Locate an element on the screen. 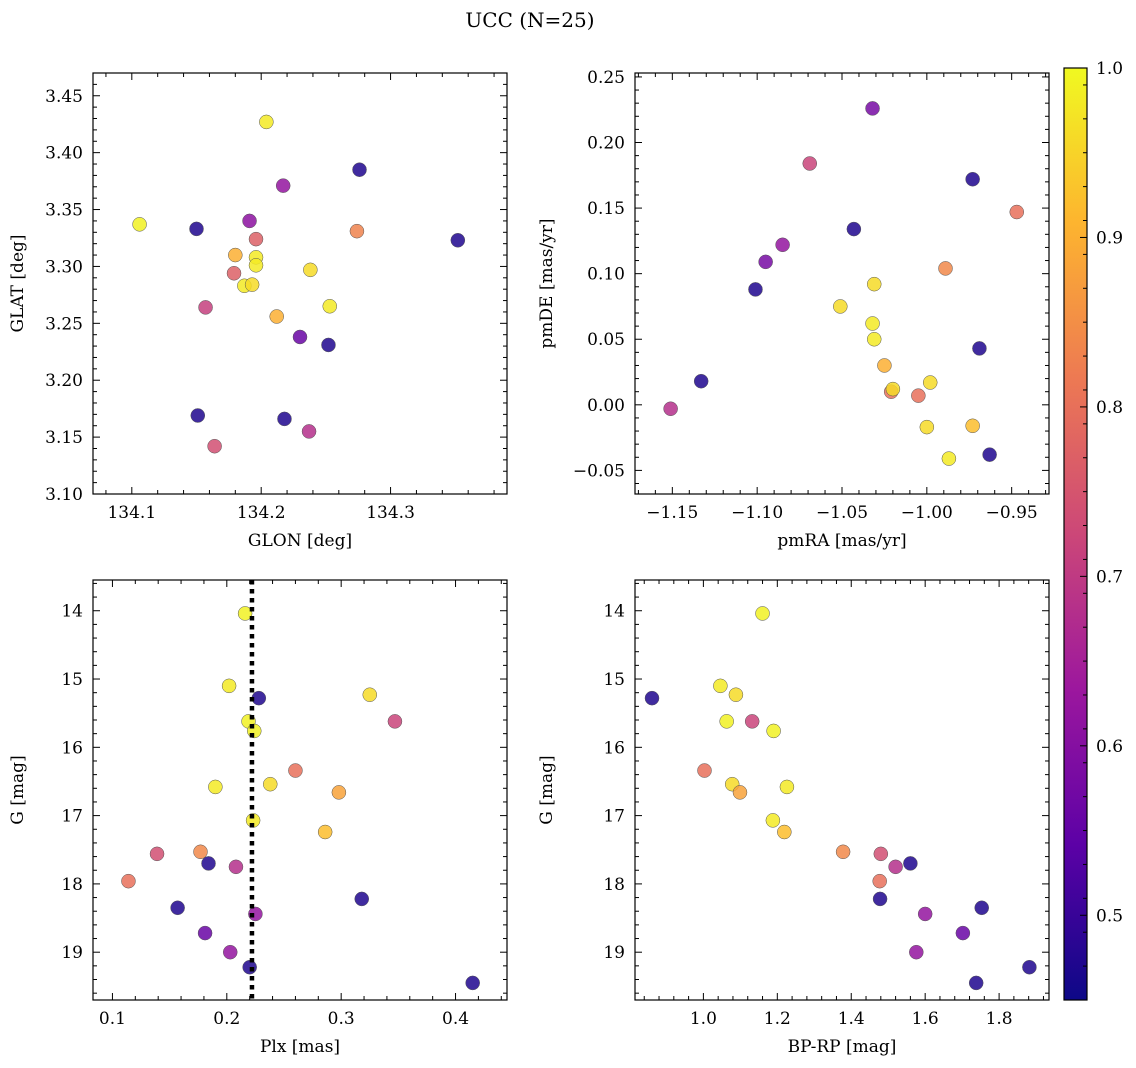 This screenshot has width=1136, height=1068. colorbar-tick-label: 0.8 is located at coordinates (1109, 408).